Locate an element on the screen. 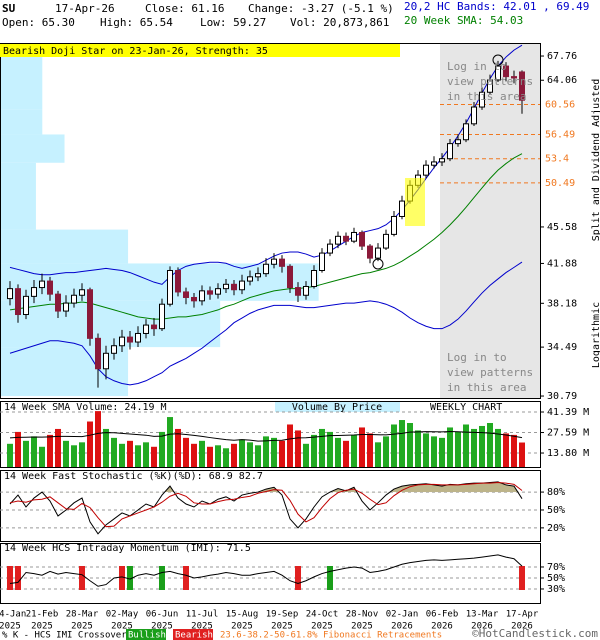 This screenshot has width=600, height=640. x-tick-label: 02-May is located at coordinates (122, 615).